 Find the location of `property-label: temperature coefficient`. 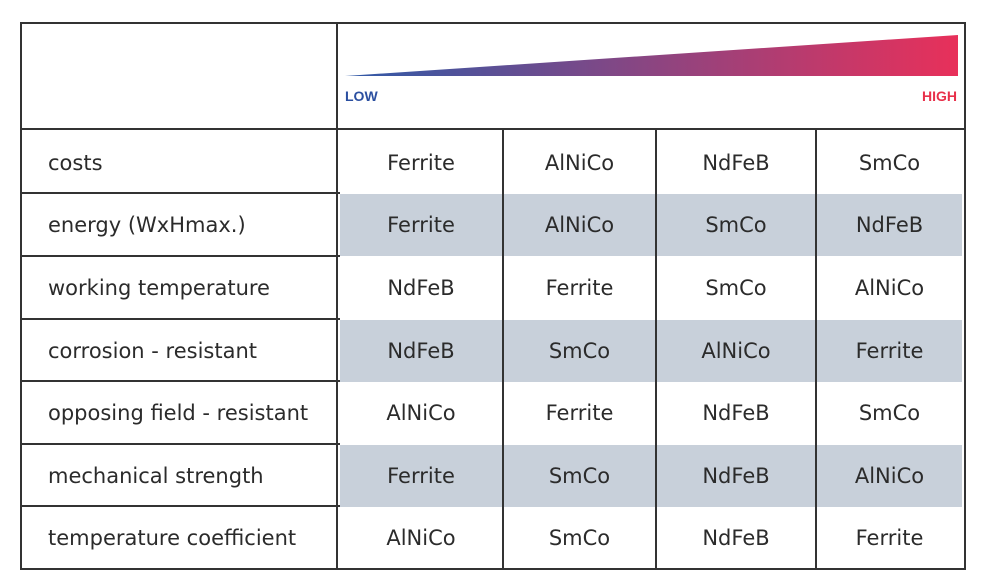

property-label: temperature coefficient is located at coordinates (172, 538).